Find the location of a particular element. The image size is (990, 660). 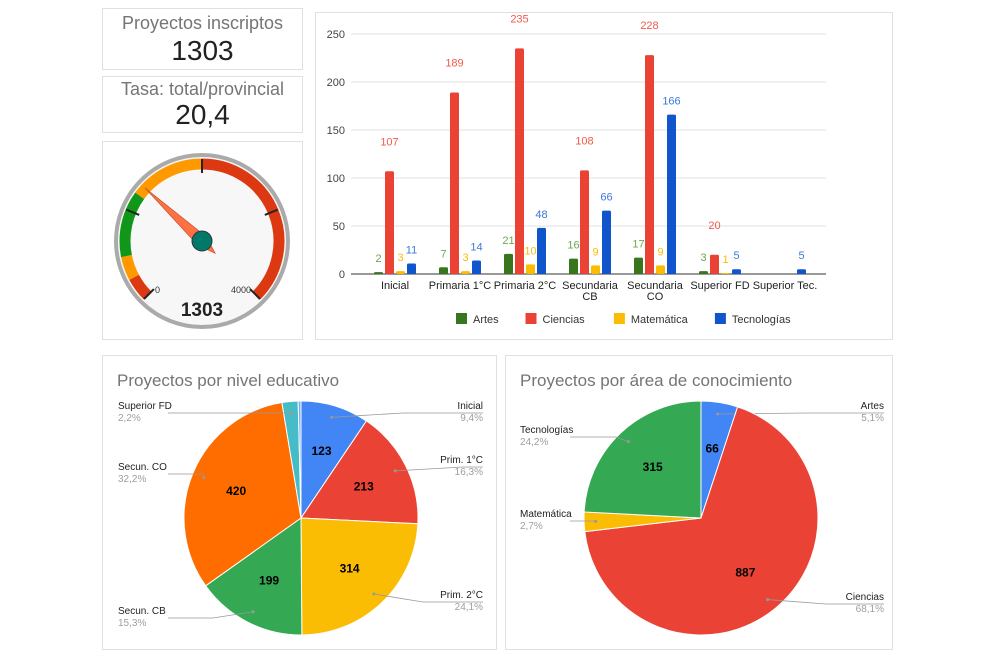

slice-value: 315 is located at coordinates (653, 467).